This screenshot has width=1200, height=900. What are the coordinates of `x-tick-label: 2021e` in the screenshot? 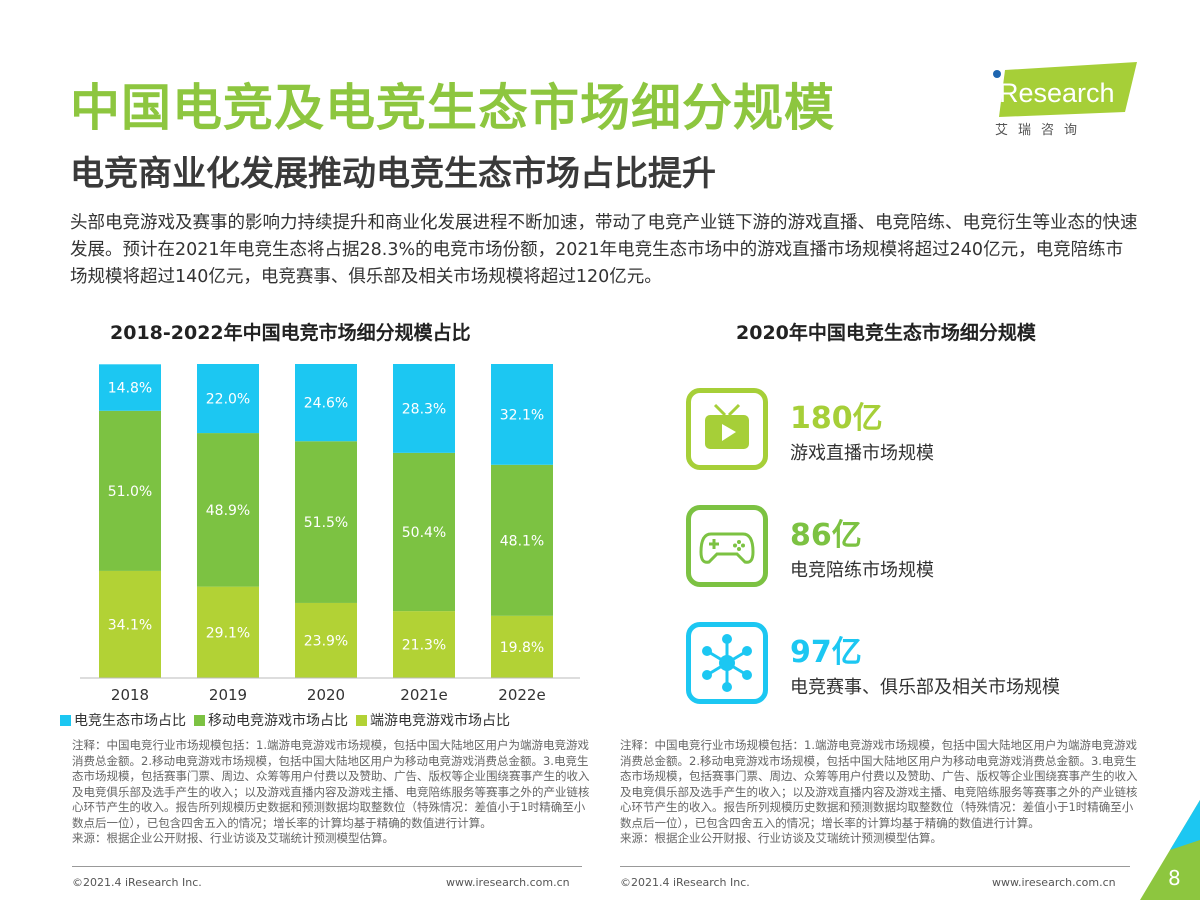 It's located at (423, 695).